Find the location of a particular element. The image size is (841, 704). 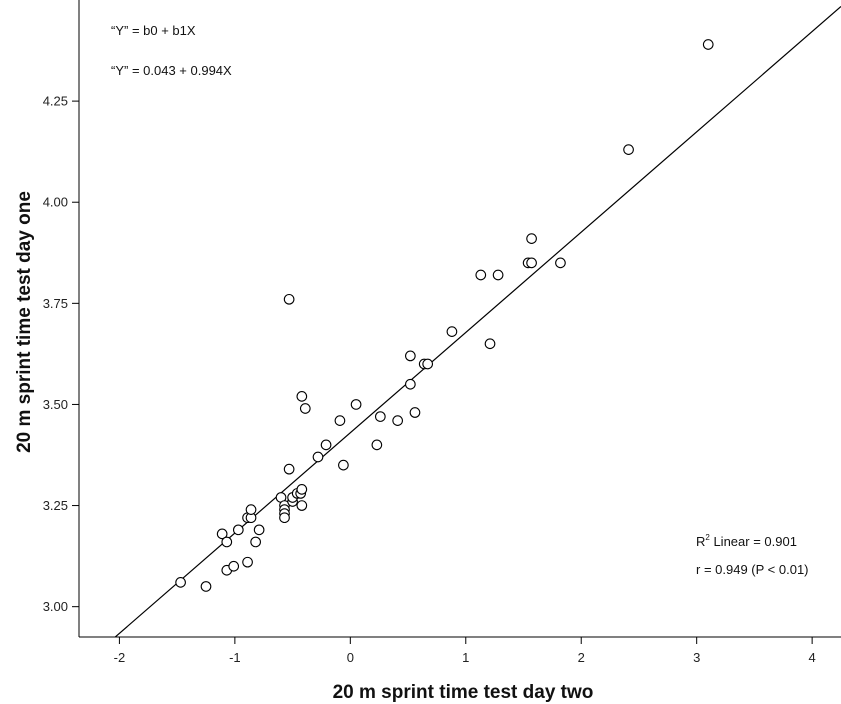

r-squared-r: R is located at coordinates (700, 541).